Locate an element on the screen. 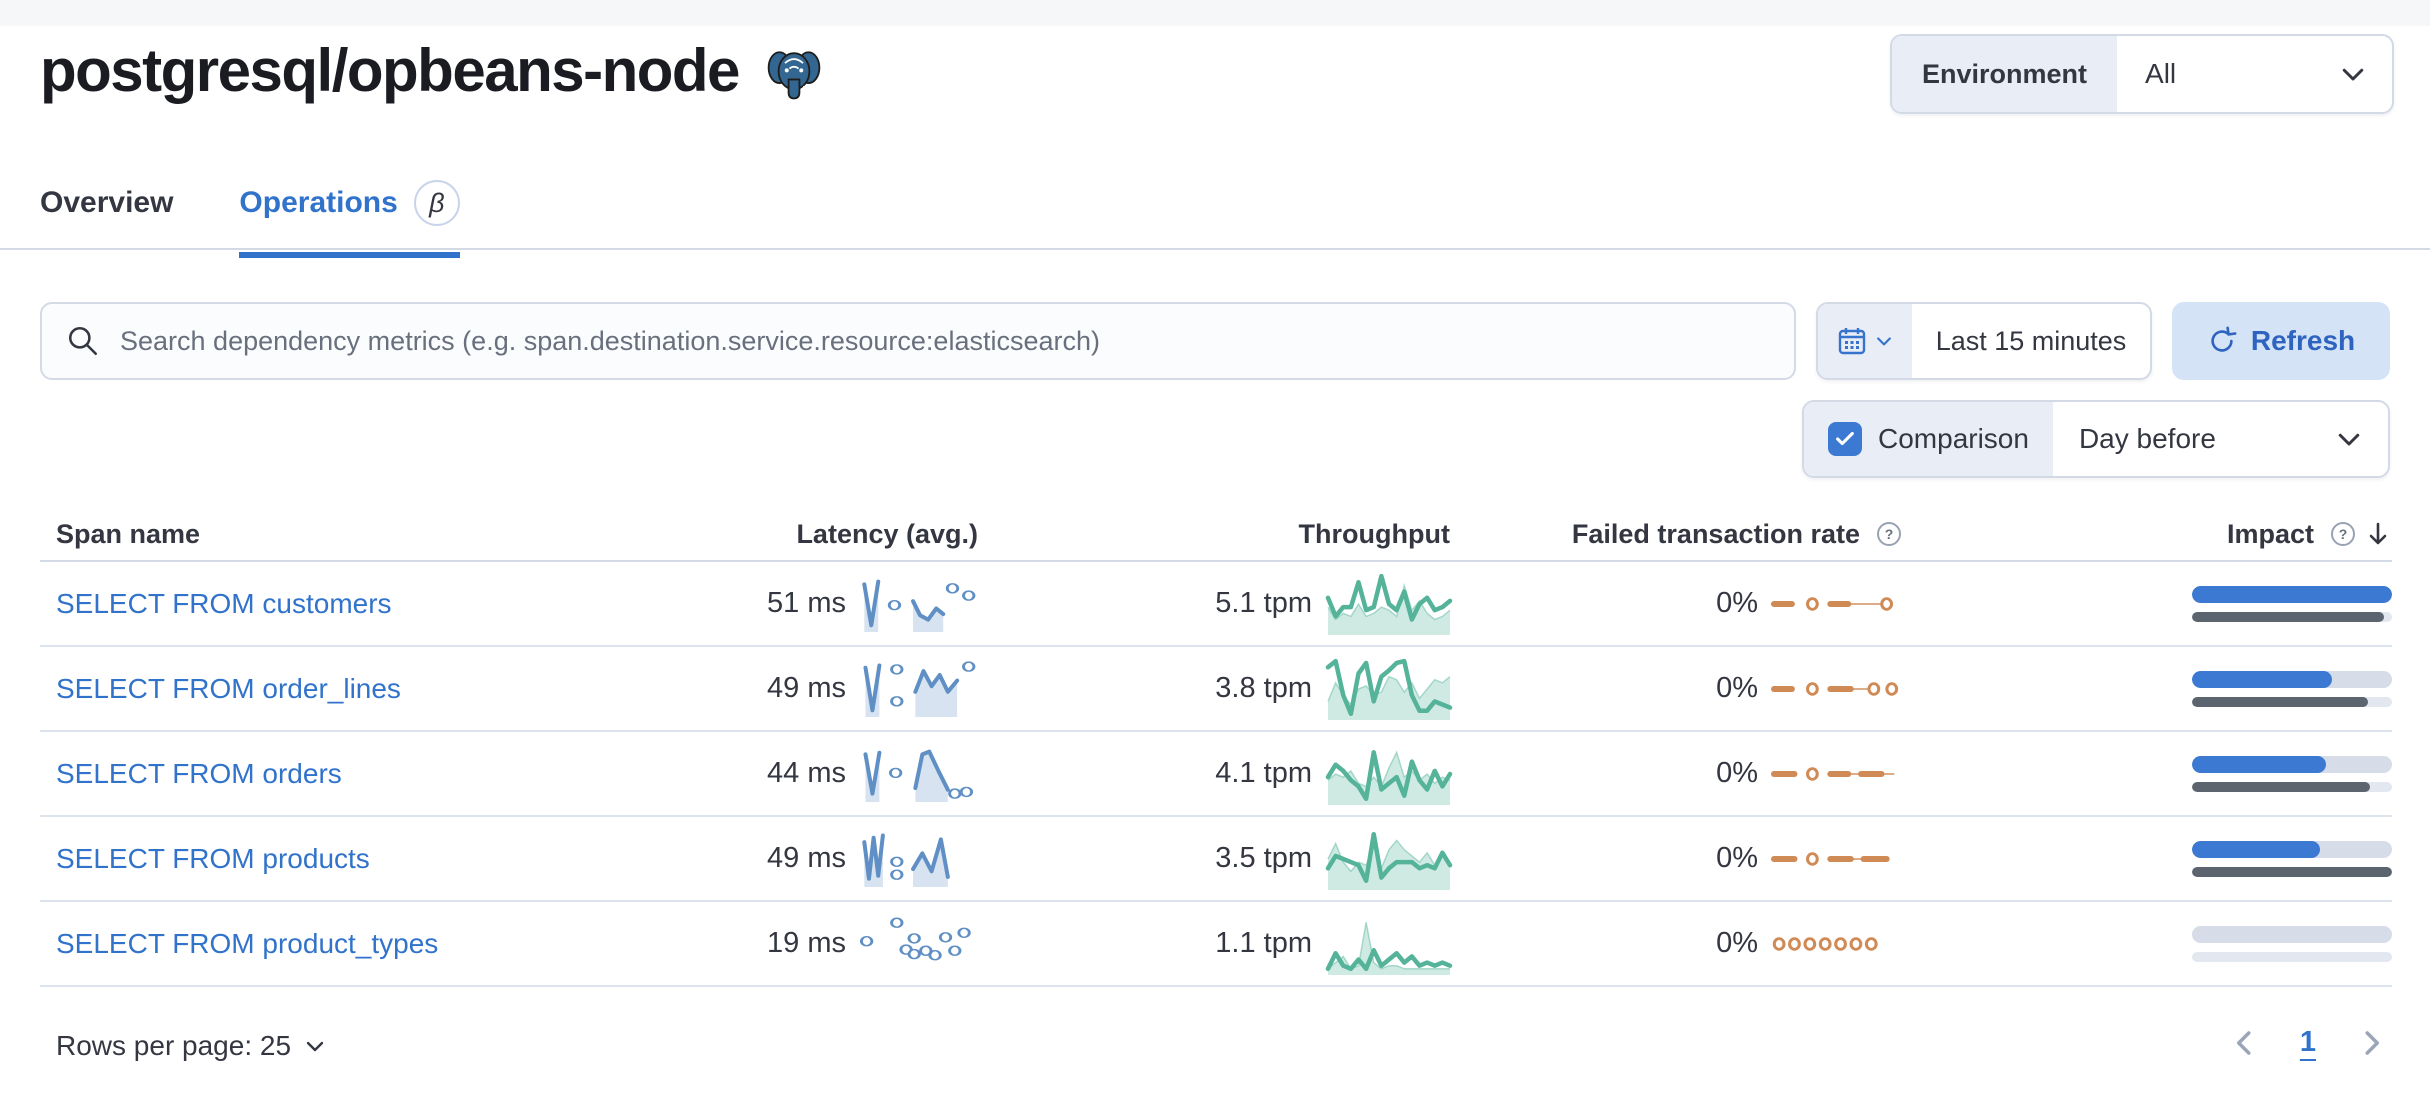  tab-overview-label: Overview is located at coordinates (107, 202).